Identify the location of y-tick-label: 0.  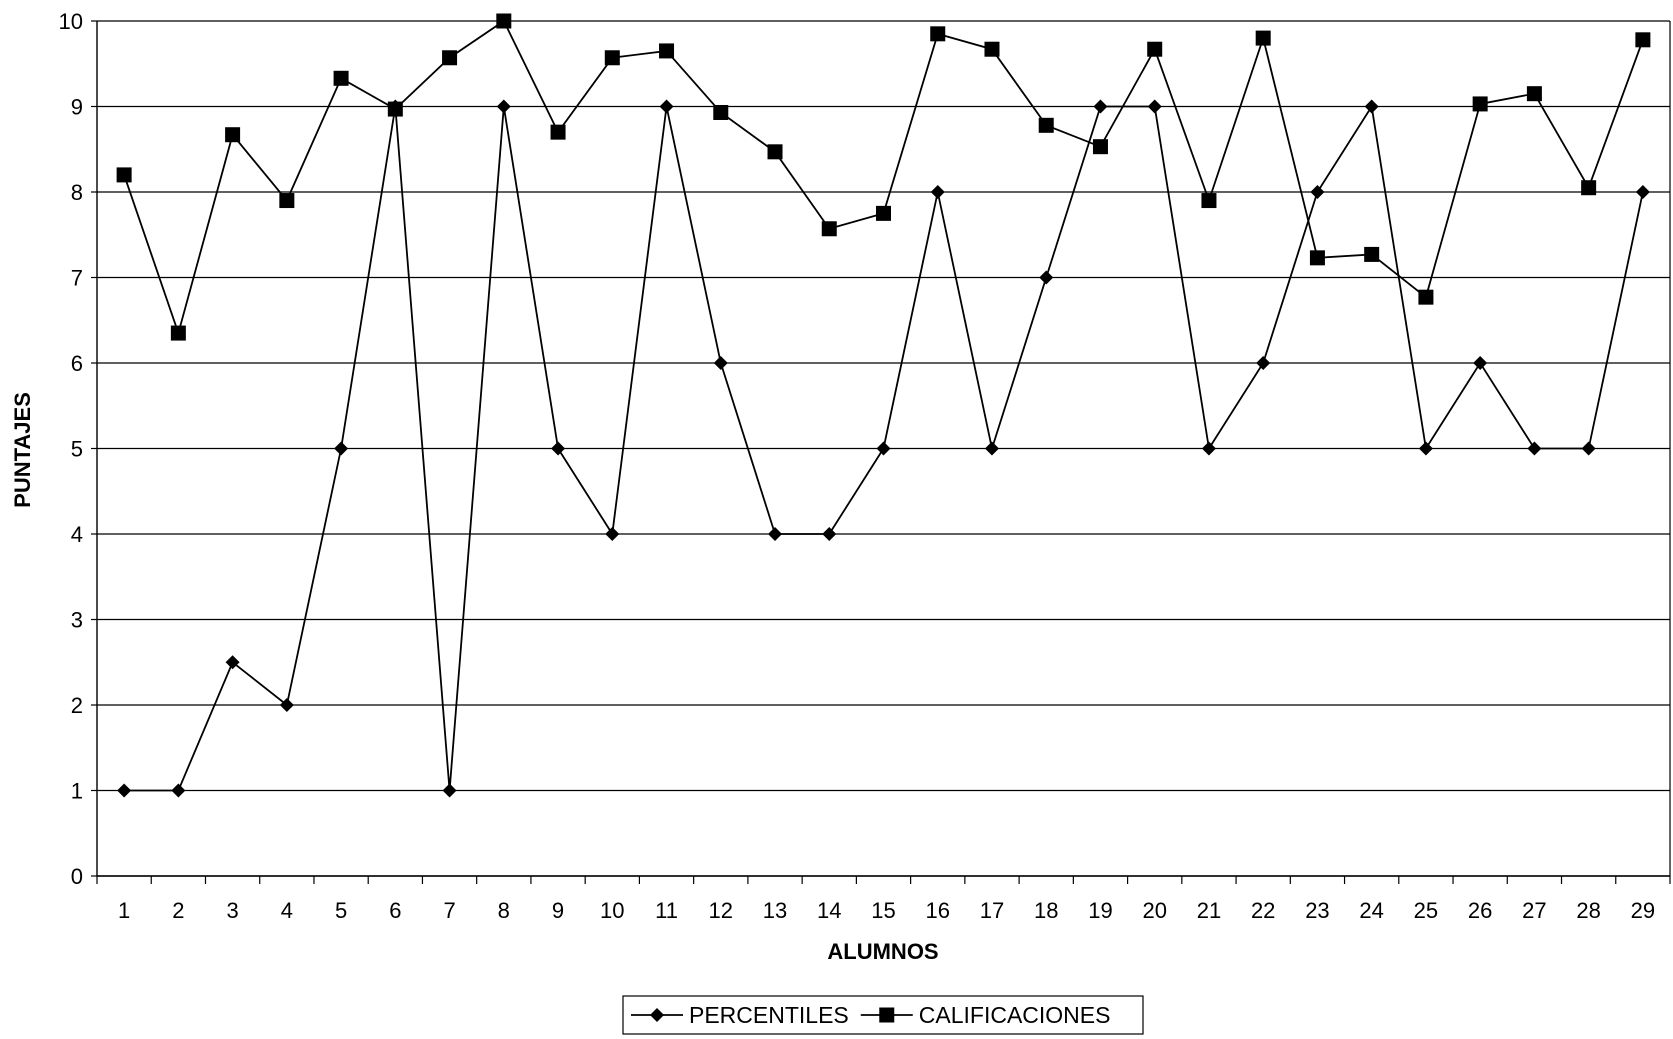
(77, 876).